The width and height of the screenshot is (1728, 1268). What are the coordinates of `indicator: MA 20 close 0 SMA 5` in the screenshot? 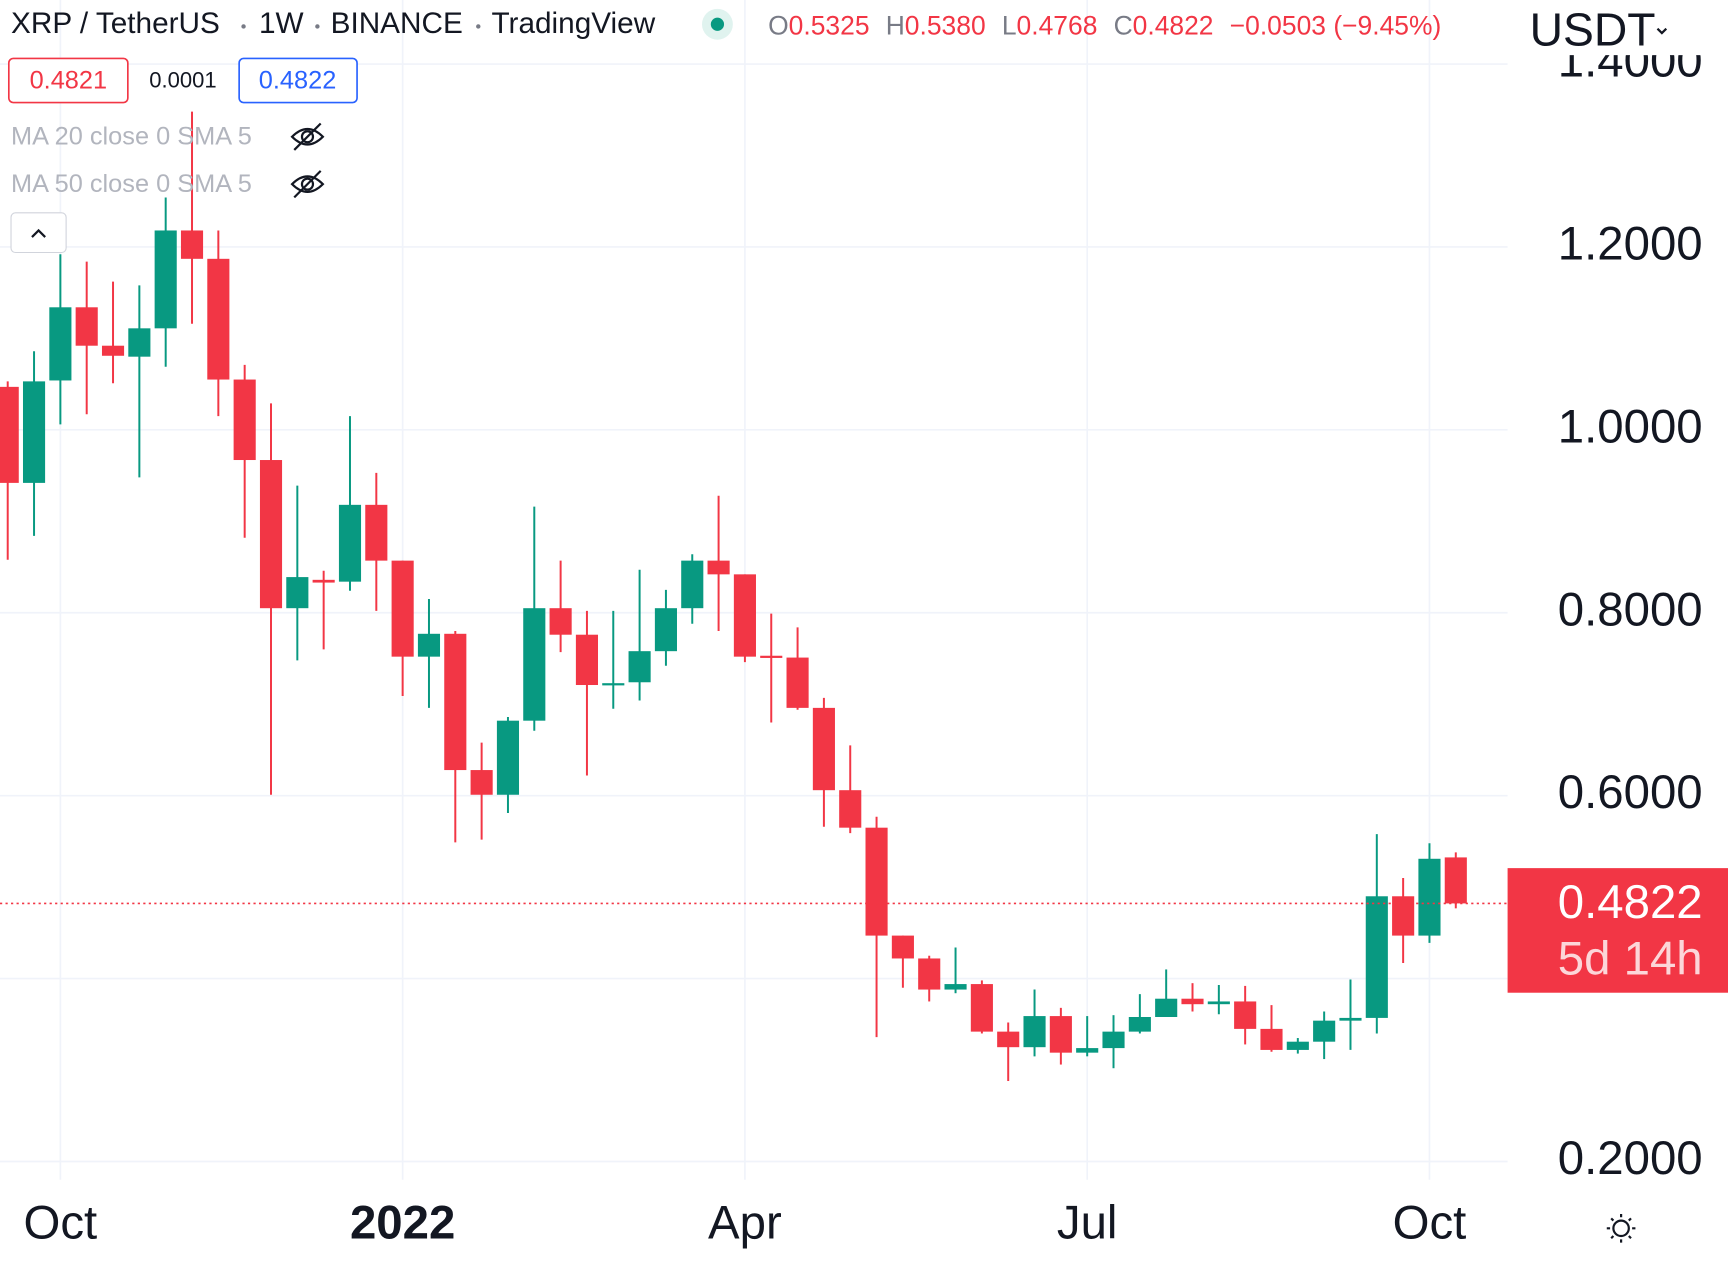 It's located at (131, 137).